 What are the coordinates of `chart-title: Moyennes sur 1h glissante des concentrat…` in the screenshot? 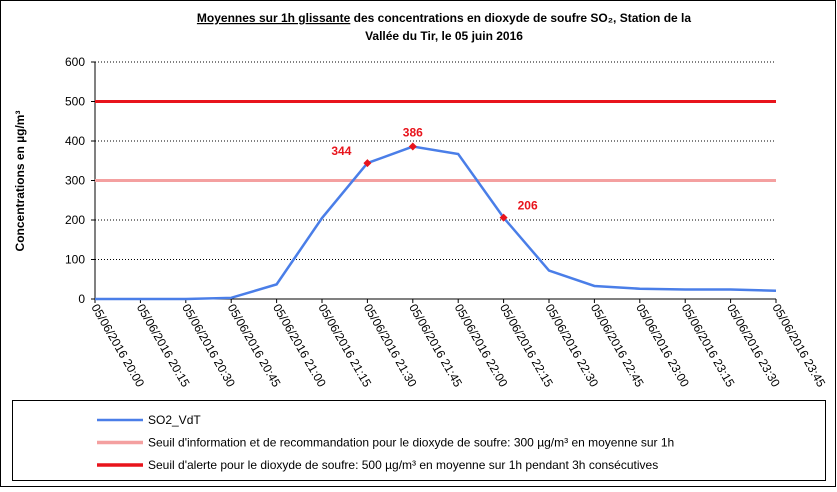 It's located at (444, 27).